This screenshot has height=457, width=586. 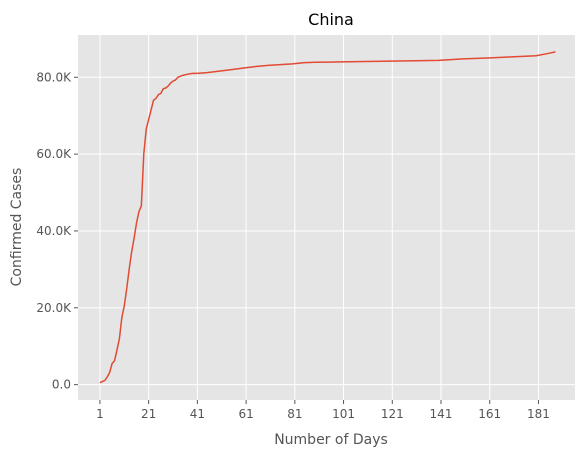 What do you see at coordinates (100, 414) in the screenshot?
I see `x-tick-label: 1` at bounding box center [100, 414].